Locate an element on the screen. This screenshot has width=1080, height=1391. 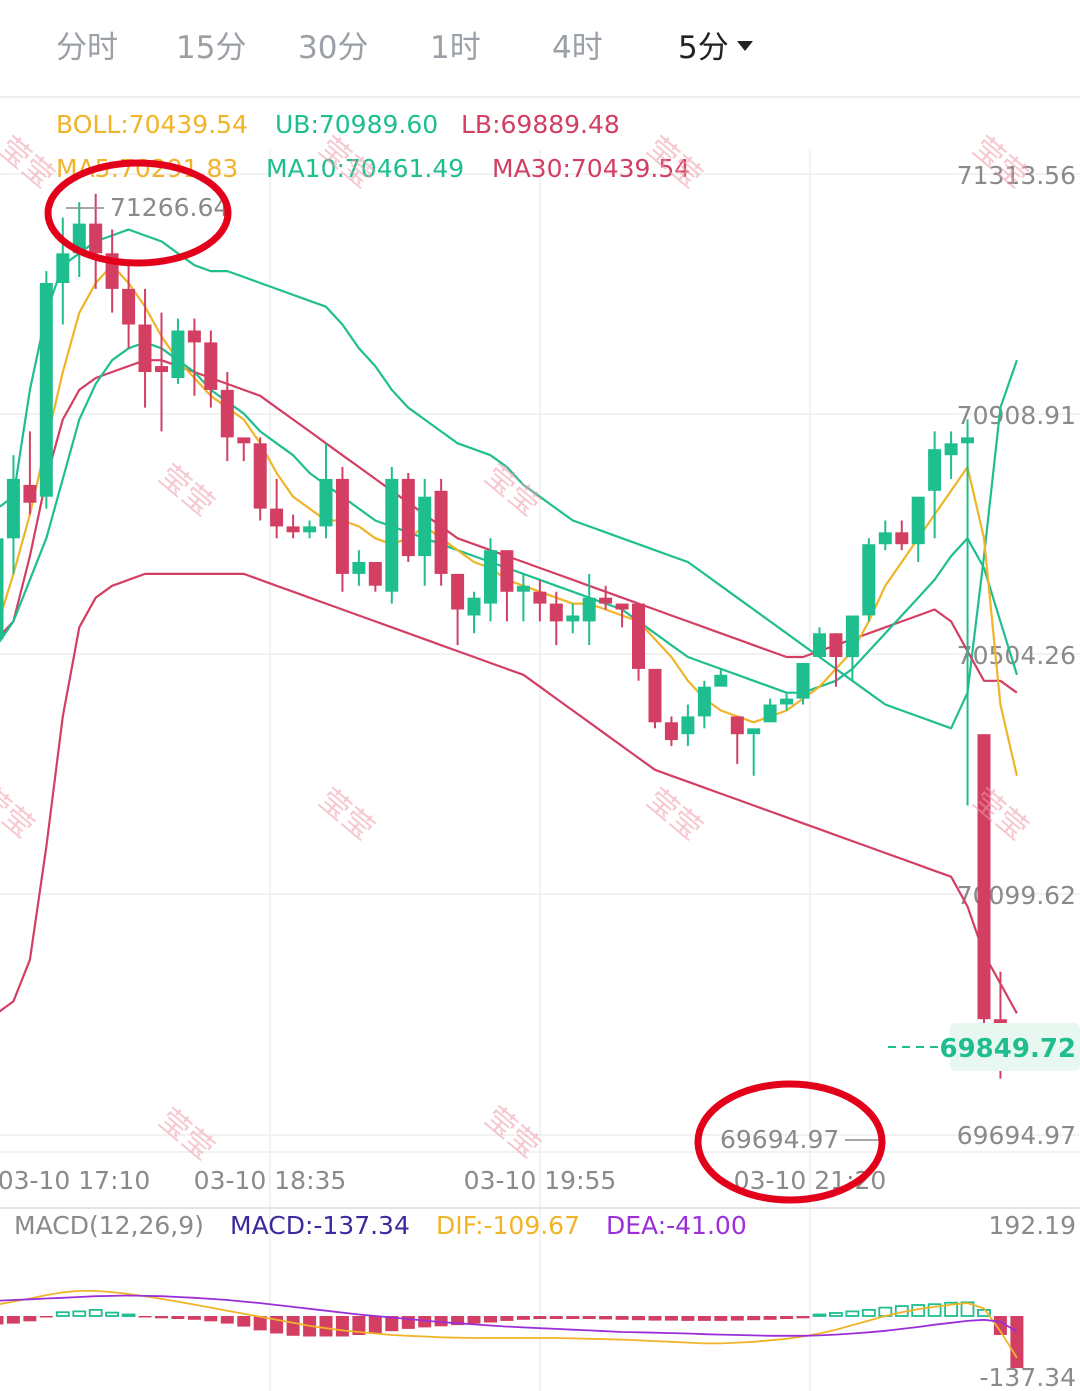
tab-5min: 5分 is located at coordinates (715, 44).